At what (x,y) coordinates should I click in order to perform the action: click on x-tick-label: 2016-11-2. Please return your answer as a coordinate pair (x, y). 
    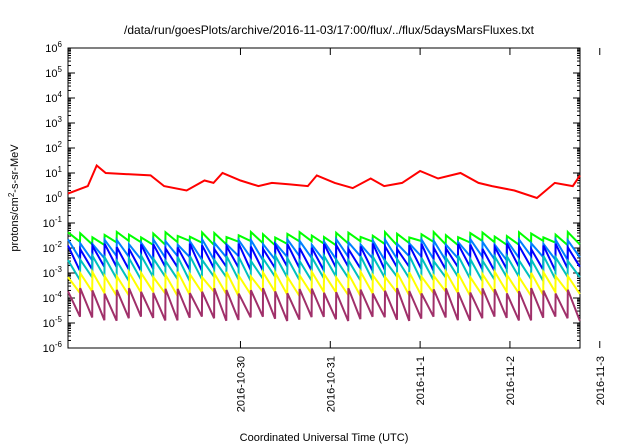
    Looking at the image, I should click on (511, 380).